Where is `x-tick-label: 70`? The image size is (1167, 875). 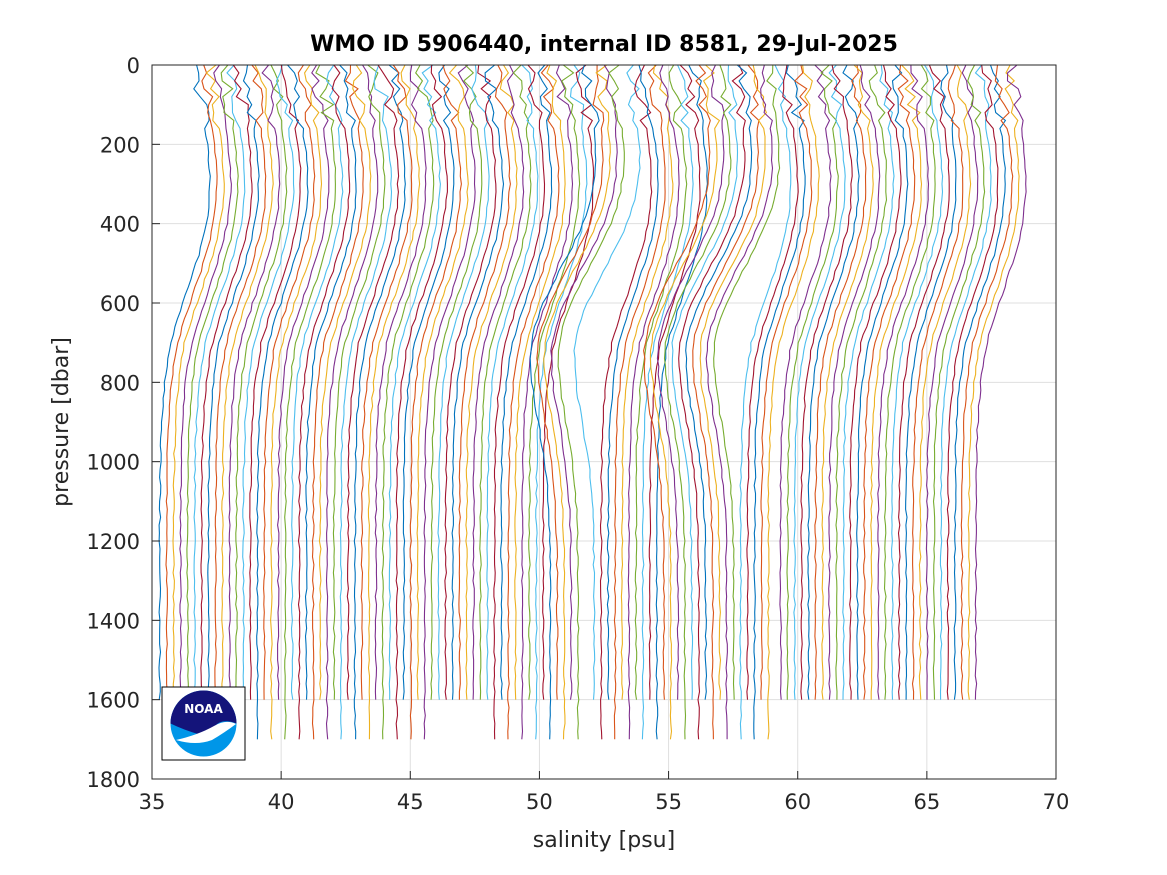 x-tick-label: 70 is located at coordinates (1056, 802).